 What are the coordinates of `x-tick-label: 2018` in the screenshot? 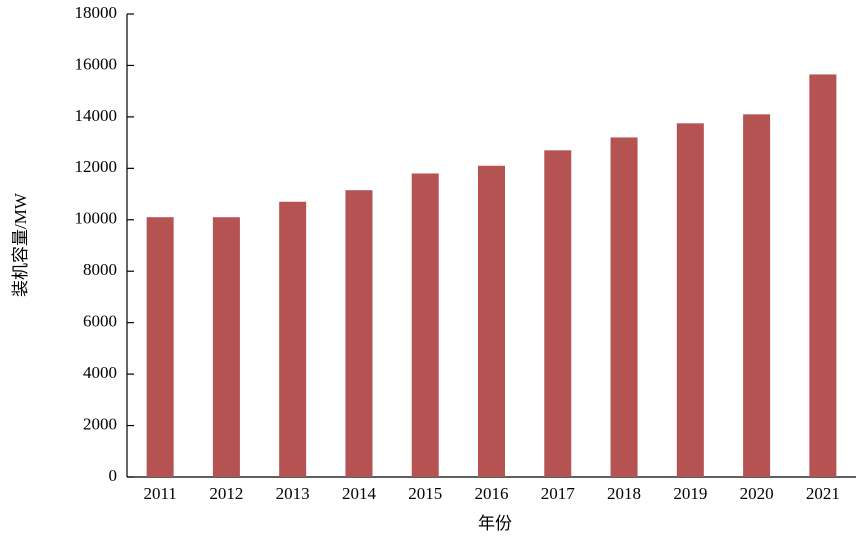 It's located at (624, 493).